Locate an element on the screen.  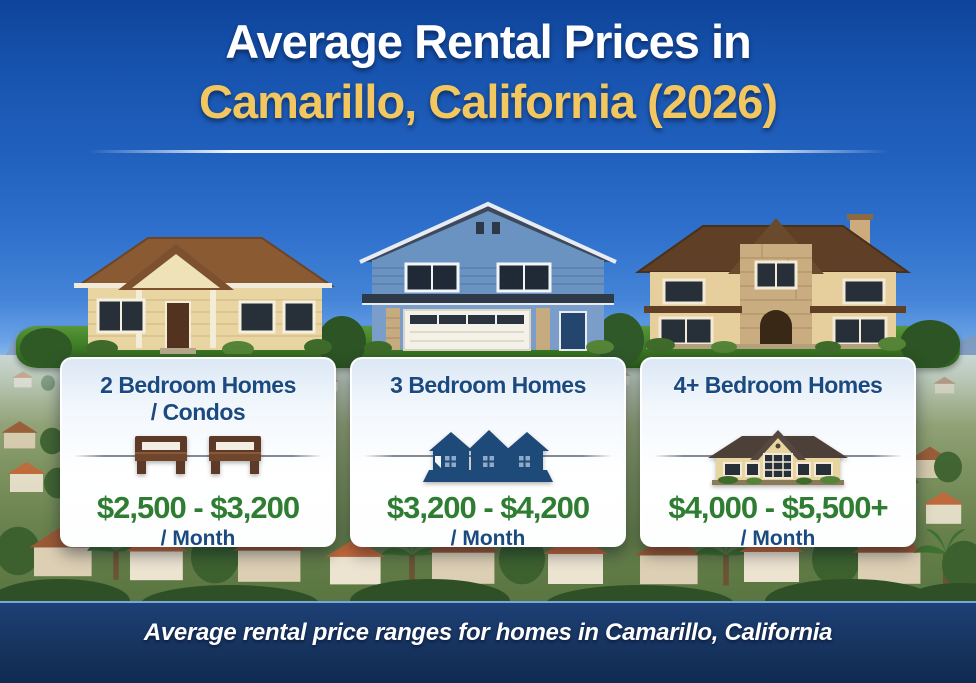
card-4plus-bedroom: 4+ Bedroom Homes is located at coordinates (778, 453).